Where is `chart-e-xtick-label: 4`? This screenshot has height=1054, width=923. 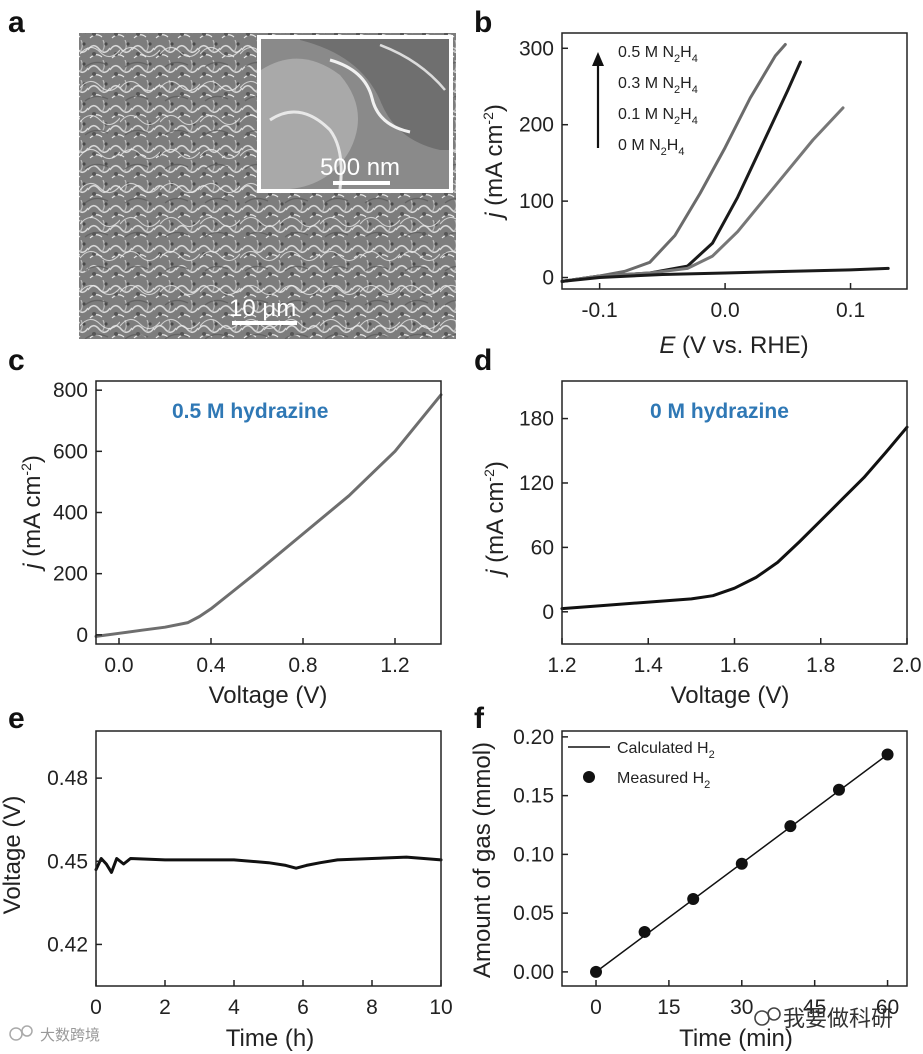 chart-e-xtick-label: 4 is located at coordinates (234, 1007).